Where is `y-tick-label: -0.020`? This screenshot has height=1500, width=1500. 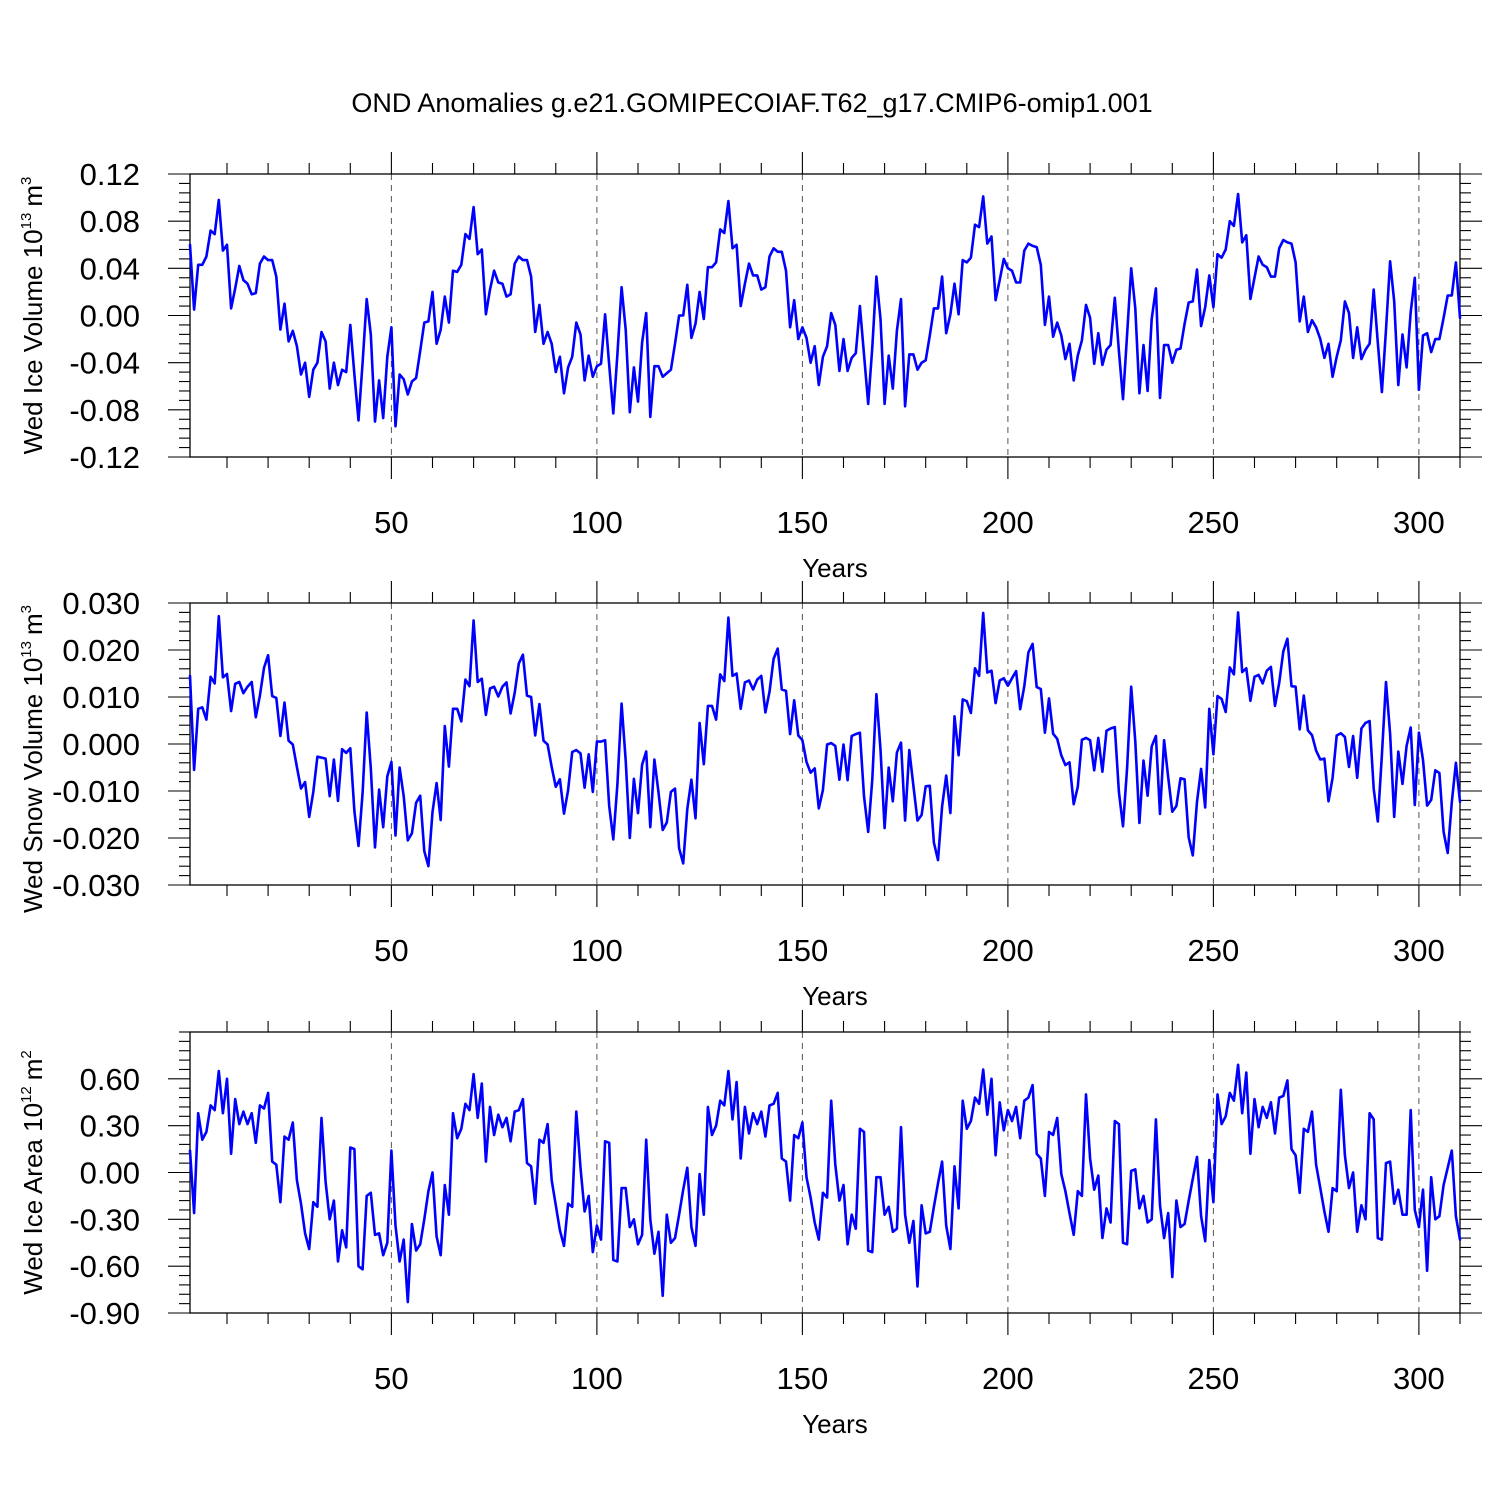
y-tick-label: -0.020 is located at coordinates (96, 838).